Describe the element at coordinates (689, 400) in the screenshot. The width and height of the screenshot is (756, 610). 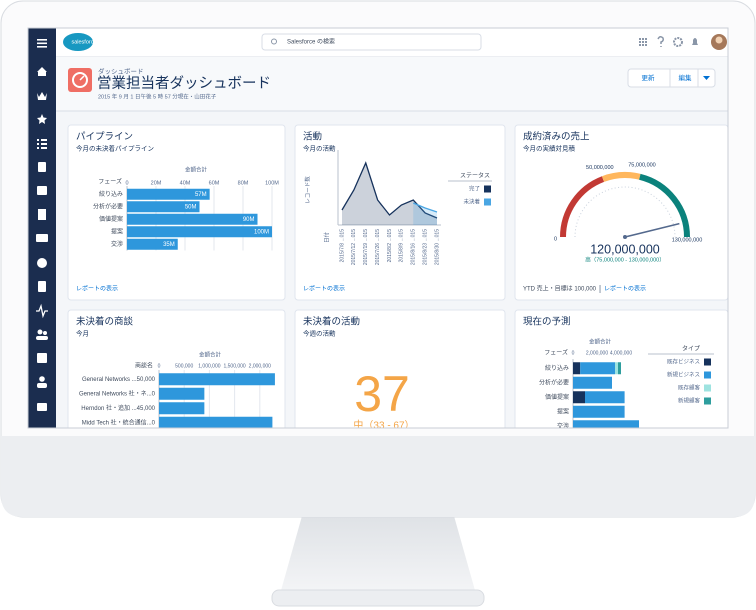
I see `legend-label: 新規顧客` at that location.